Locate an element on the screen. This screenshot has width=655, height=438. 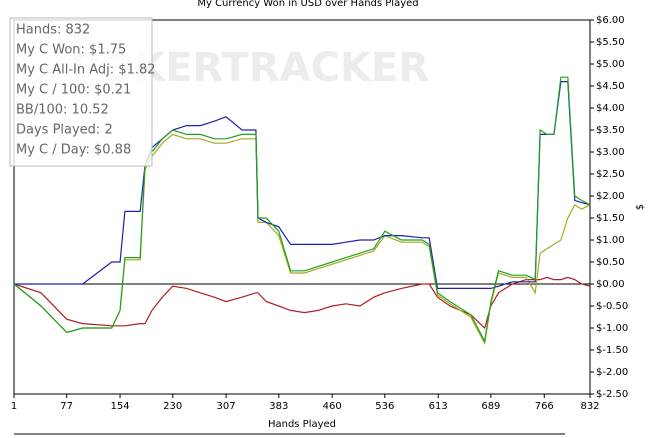
y-tick-label: $2.50 is located at coordinates (610, 174).